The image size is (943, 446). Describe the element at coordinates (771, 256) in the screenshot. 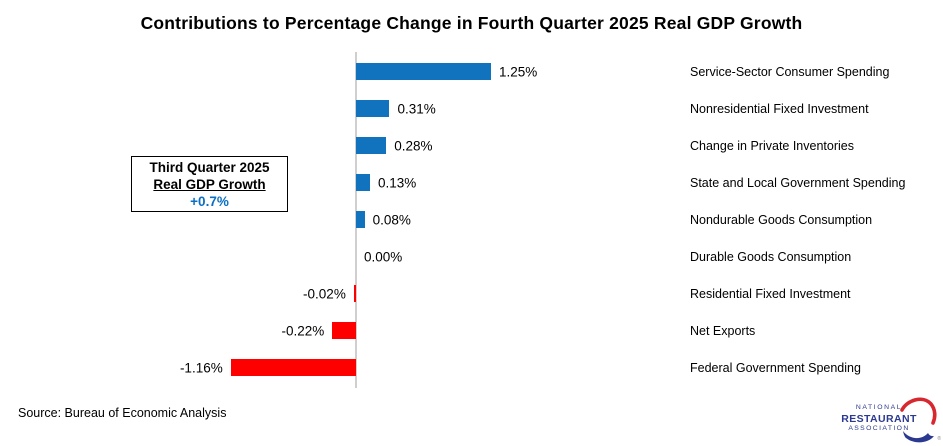

I see `category-label-5: Durable Goods Consumption` at that location.